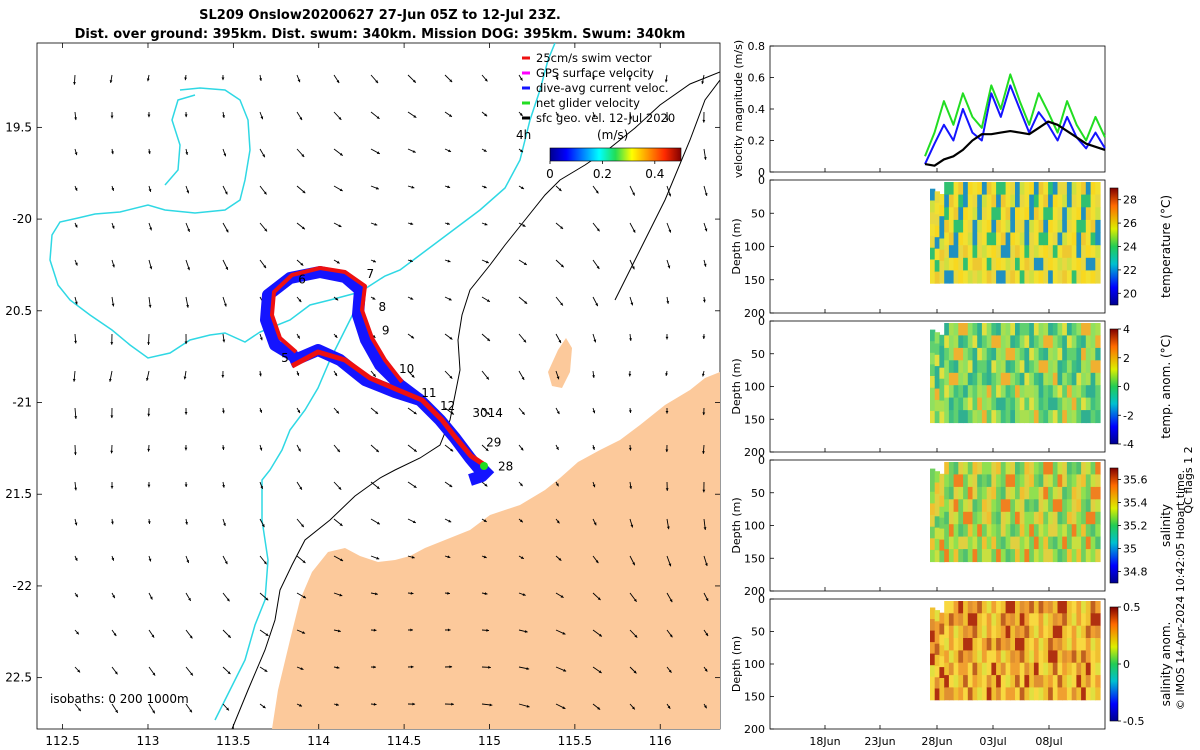 Image resolution: width=1200 pixels, height=750 pixels. What do you see at coordinates (758, 632) in the screenshot?
I see `section-y-tick-label: 50` at bounding box center [758, 632].